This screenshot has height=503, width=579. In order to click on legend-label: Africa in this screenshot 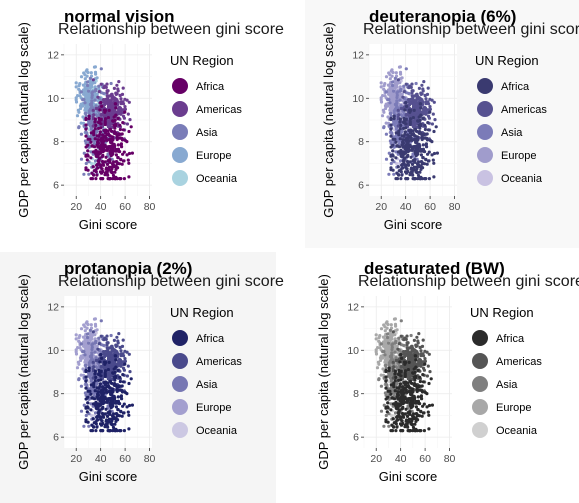, I will do `click(210, 87)`.